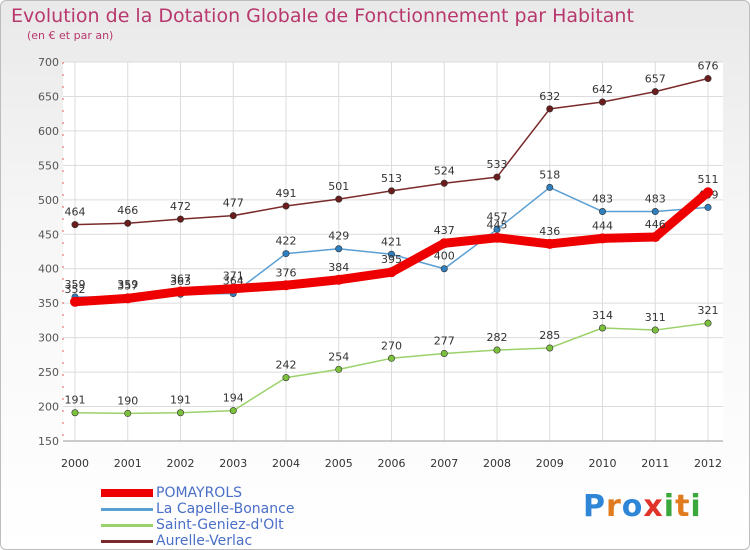  Describe the element at coordinates (286, 365) in the screenshot. I see `data-label: 242` at that location.